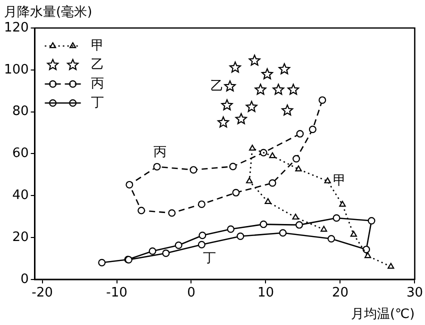 Image resolution: width=425 pixels, height=325 pixels. I want to click on legend-label: 丁, so click(97, 102).